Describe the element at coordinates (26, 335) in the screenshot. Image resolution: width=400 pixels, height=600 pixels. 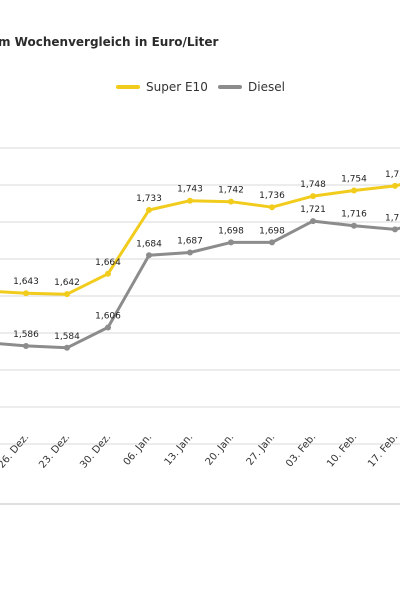
I see `data-label-diesel: 1,586` at that location.